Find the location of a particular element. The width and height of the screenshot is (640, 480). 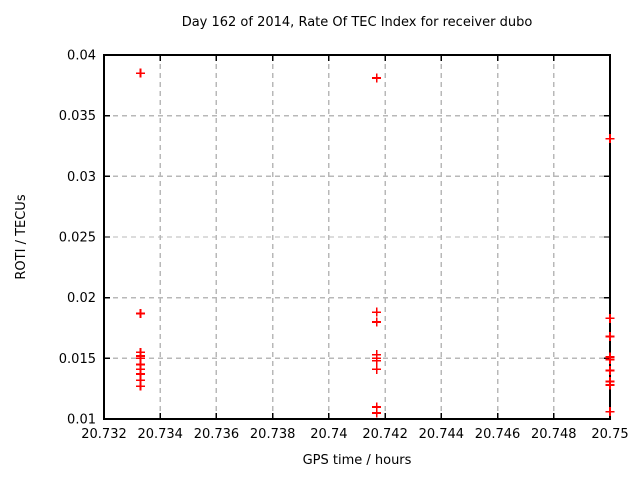

y-tick-labels: 0.01 0.015 0.02 0.025 0.03 0.035 0.04 is located at coordinates (77, 238).